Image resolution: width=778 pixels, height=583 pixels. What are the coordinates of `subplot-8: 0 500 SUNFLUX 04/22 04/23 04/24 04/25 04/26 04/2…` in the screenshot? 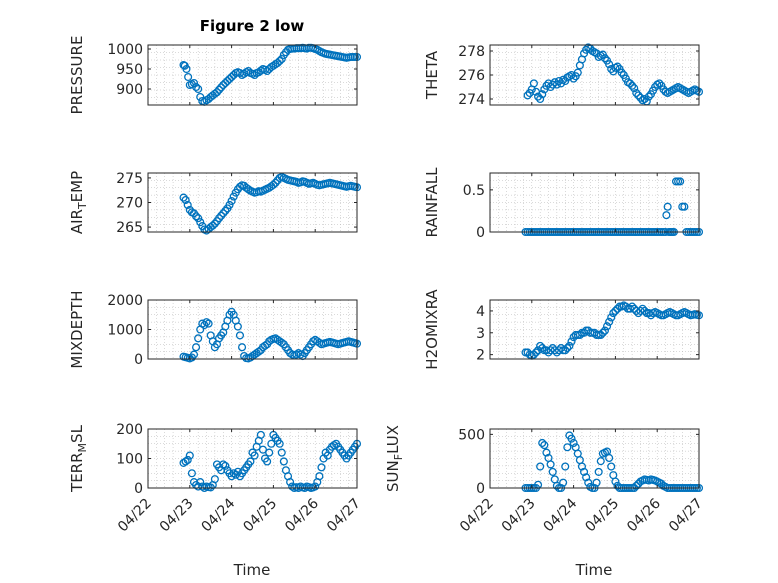 It's located at (545, 480).